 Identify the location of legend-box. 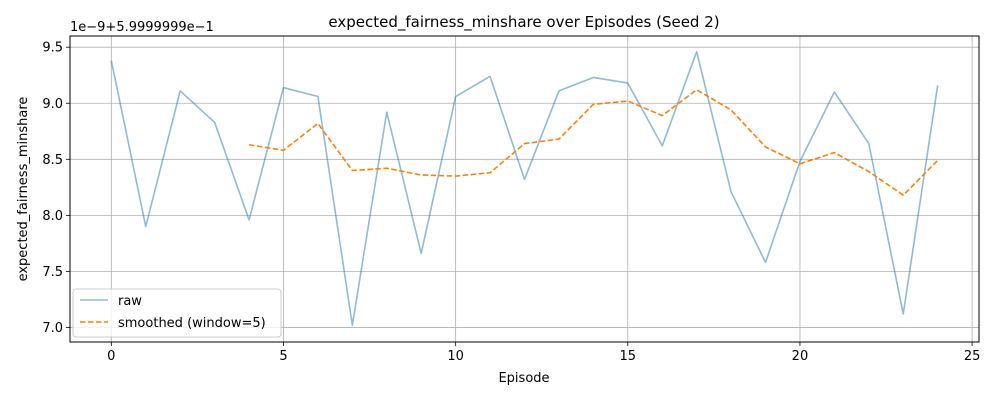
(177, 313).